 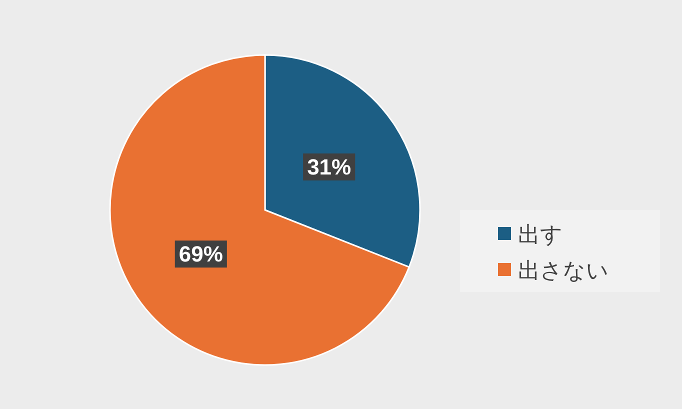 I want to click on legend-label: 出す, so click(x=540, y=235).